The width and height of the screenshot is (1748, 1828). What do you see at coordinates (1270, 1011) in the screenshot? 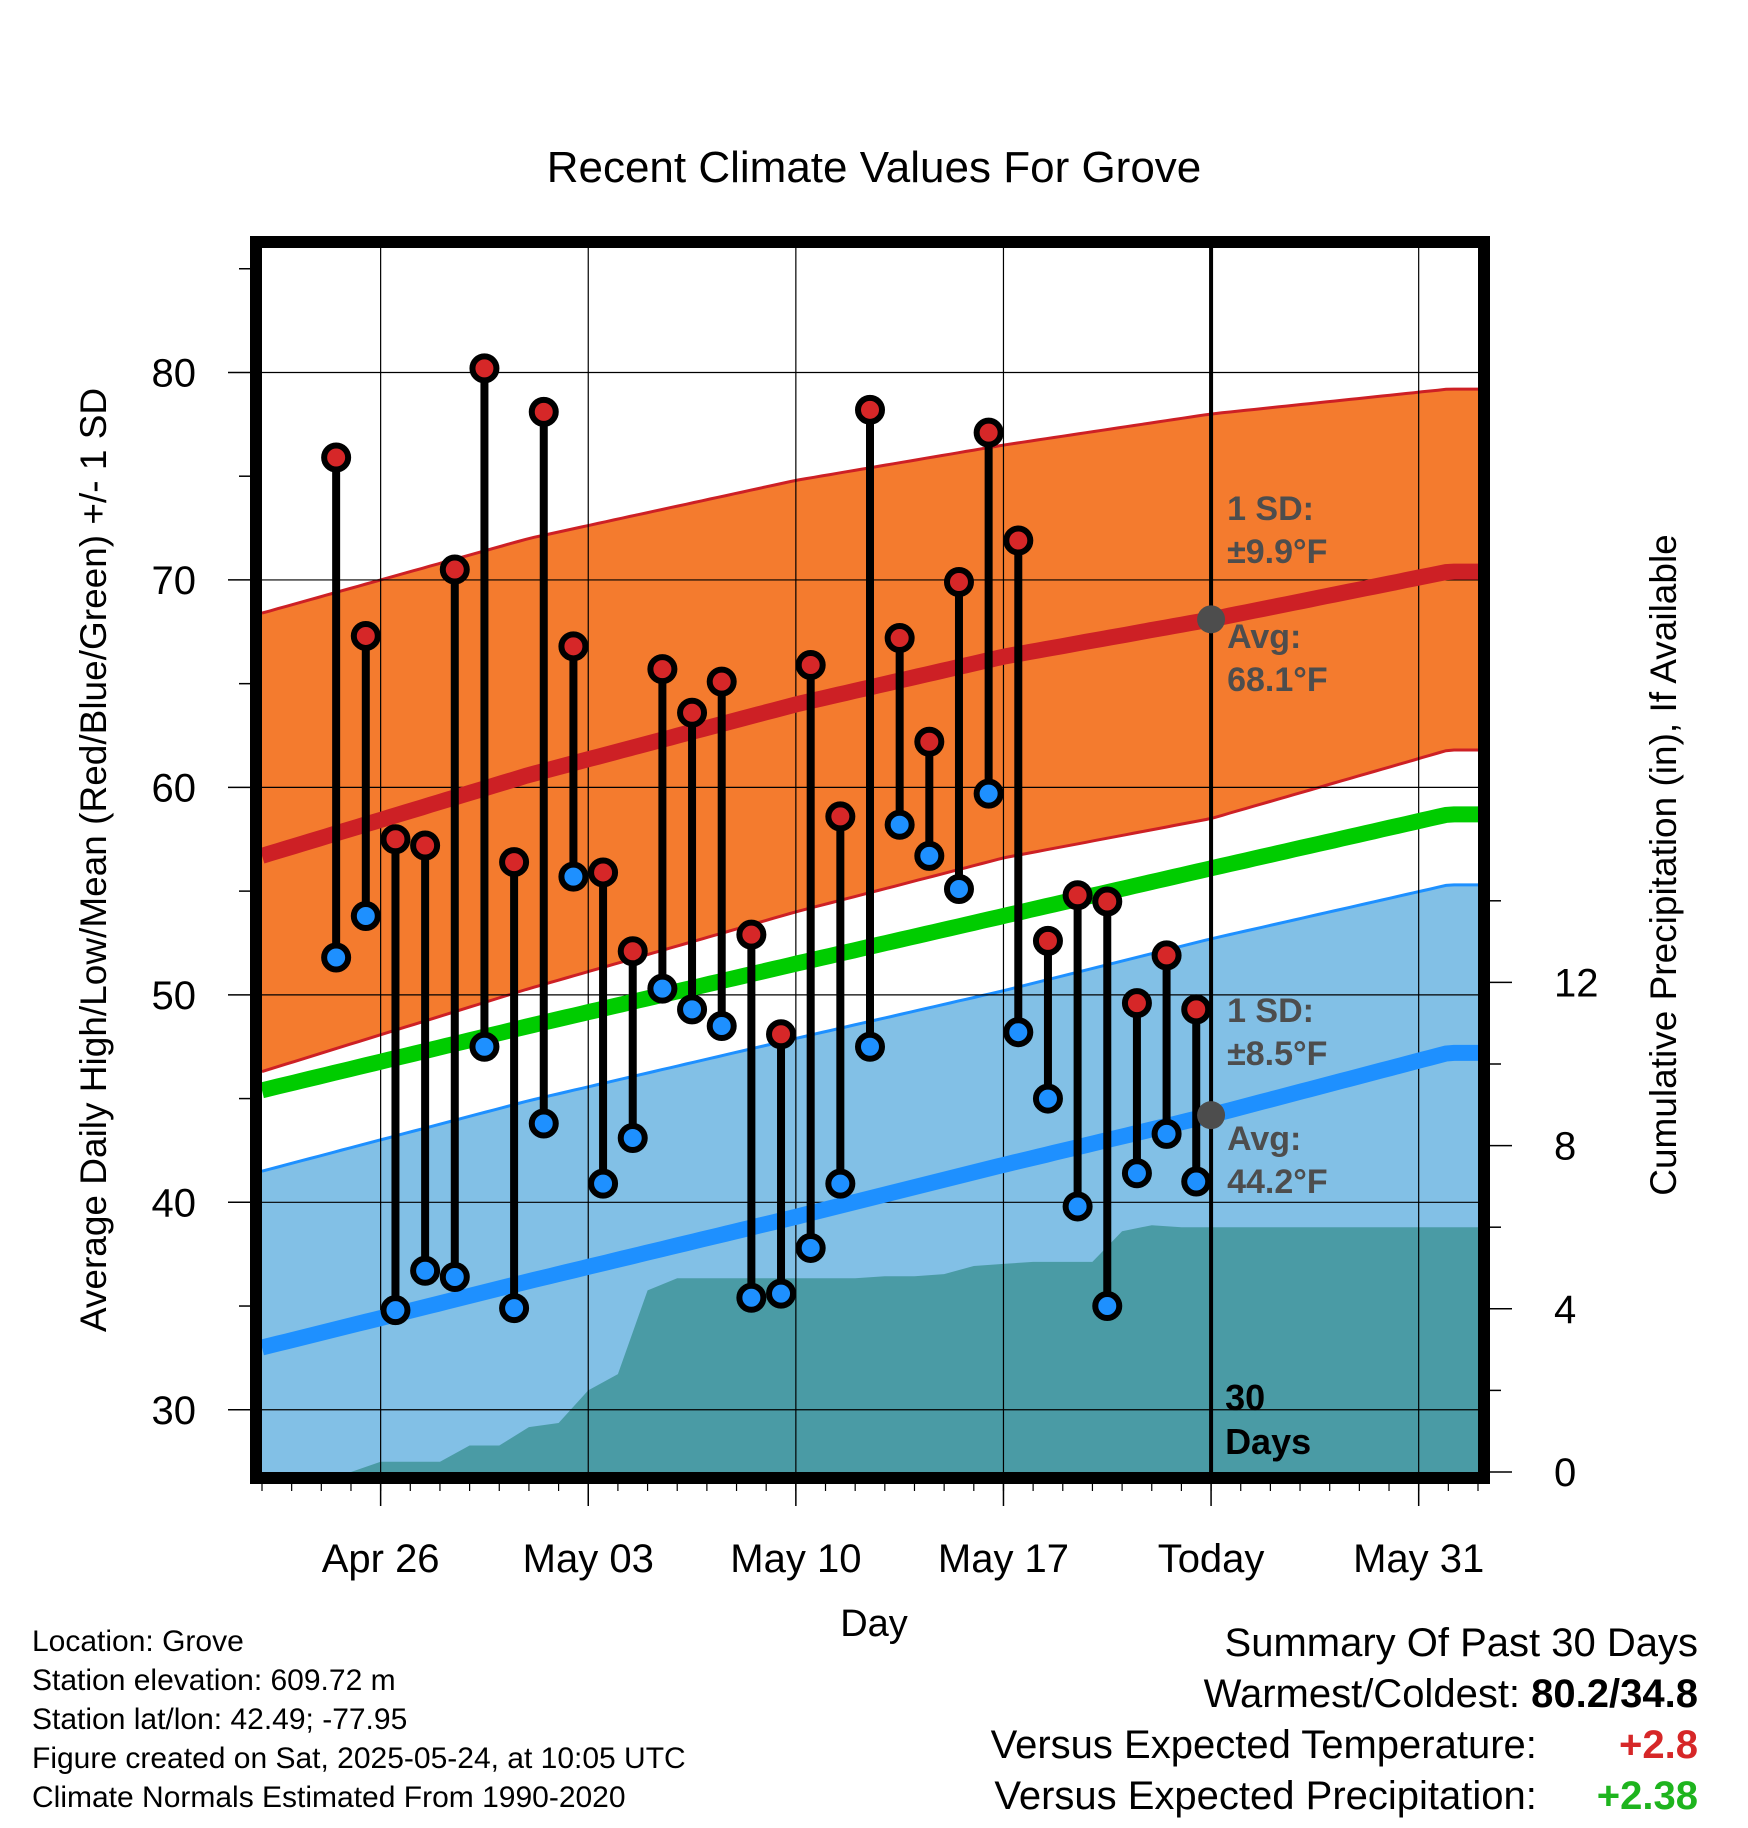
I see `low-sd-label: 1 SD:` at bounding box center [1270, 1011].